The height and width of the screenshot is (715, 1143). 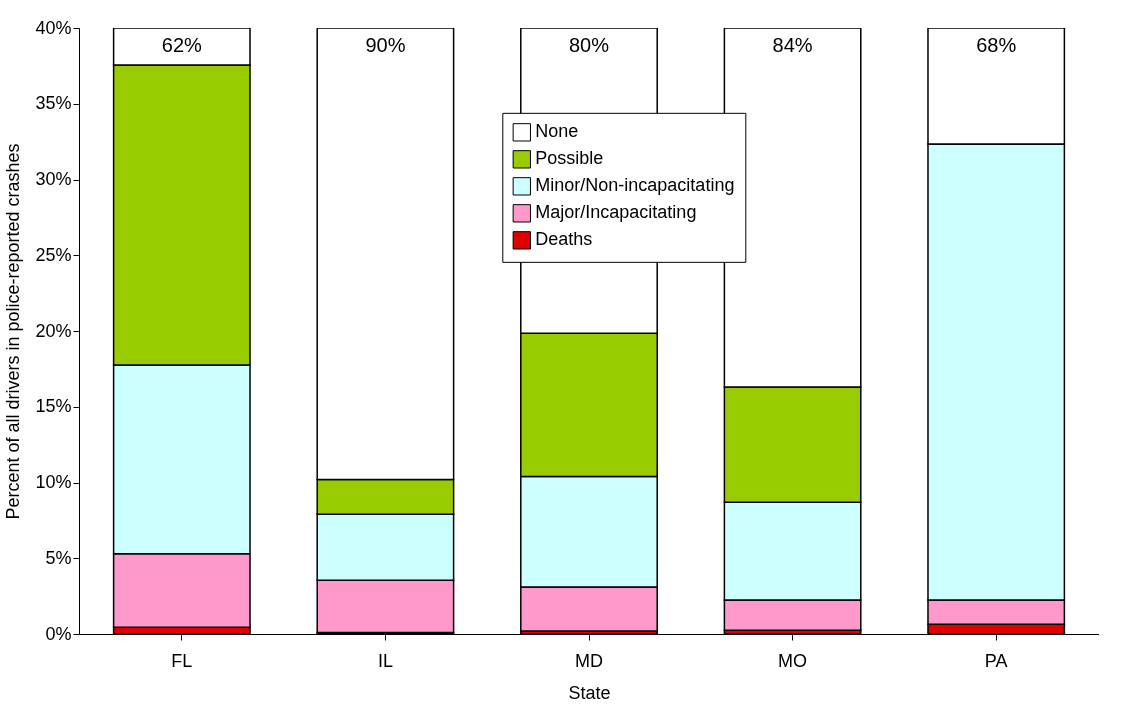 I want to click on legend-label: None, so click(x=557, y=131).